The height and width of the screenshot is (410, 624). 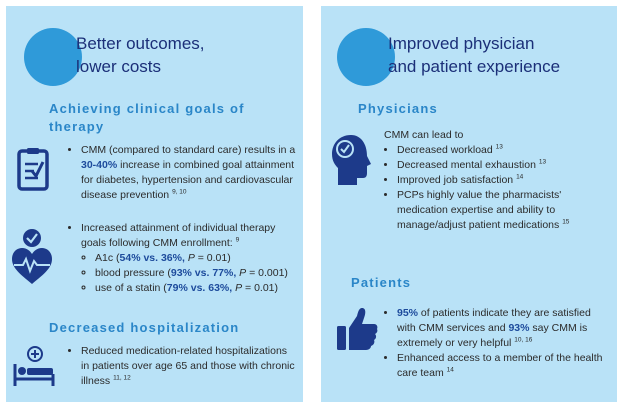 What do you see at coordinates (212, 258) in the screenshot?
I see `sub1-post: = 0.01)` at bounding box center [212, 258].